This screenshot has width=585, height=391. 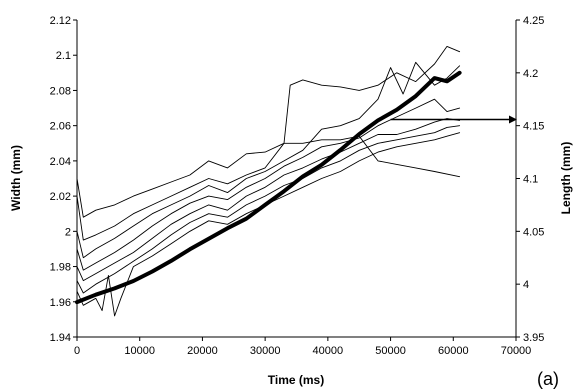 What do you see at coordinates (60, 21) in the screenshot?
I see `y-tick-label: 2.12` at bounding box center [60, 21].